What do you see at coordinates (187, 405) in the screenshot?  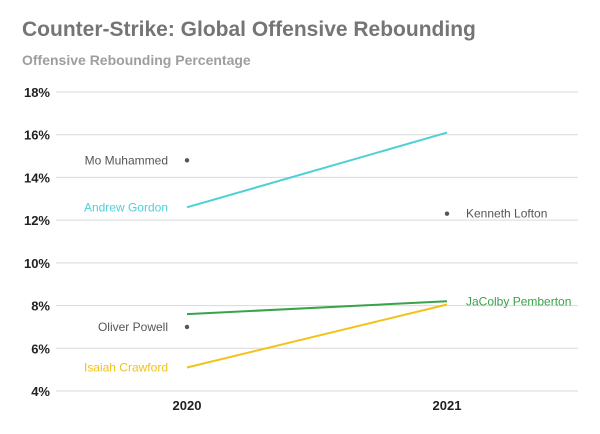 I see `x-tick-label: 2020` at bounding box center [187, 405].